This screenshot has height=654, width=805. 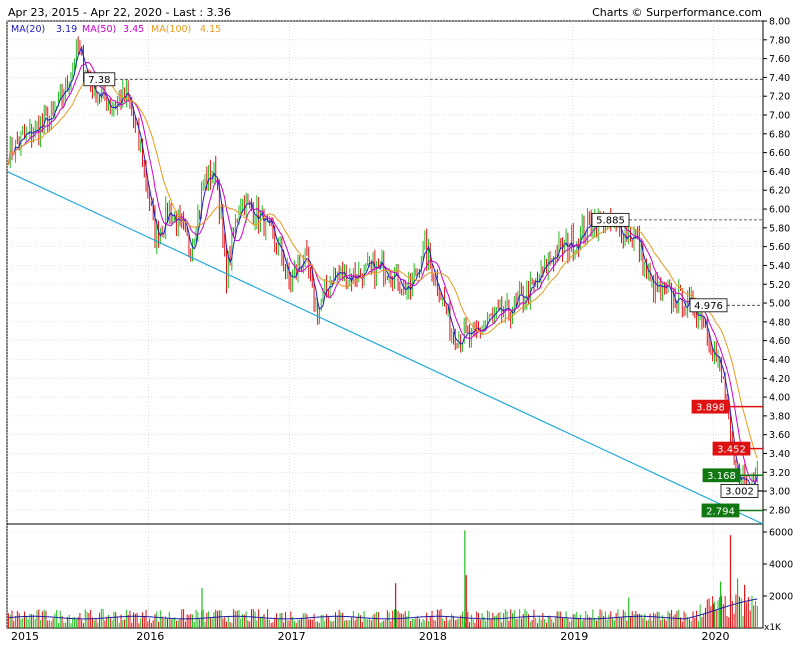 I want to click on volume-tick-label: 4000, so click(x=781, y=565).